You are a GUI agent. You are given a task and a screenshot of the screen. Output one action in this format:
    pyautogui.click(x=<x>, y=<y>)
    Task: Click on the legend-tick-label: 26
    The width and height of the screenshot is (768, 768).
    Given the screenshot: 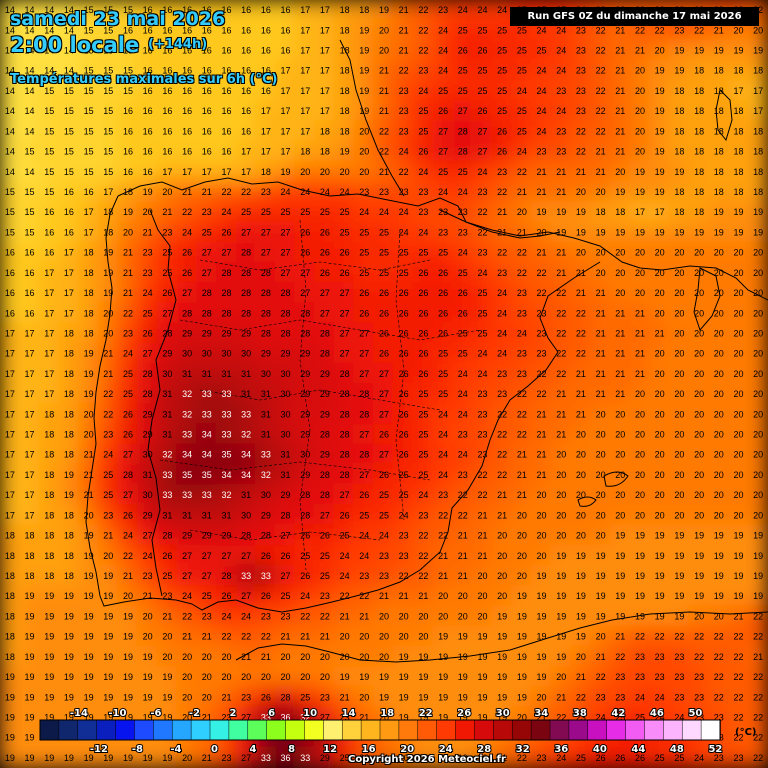 What is the action you would take?
    pyautogui.click(x=464, y=713)
    